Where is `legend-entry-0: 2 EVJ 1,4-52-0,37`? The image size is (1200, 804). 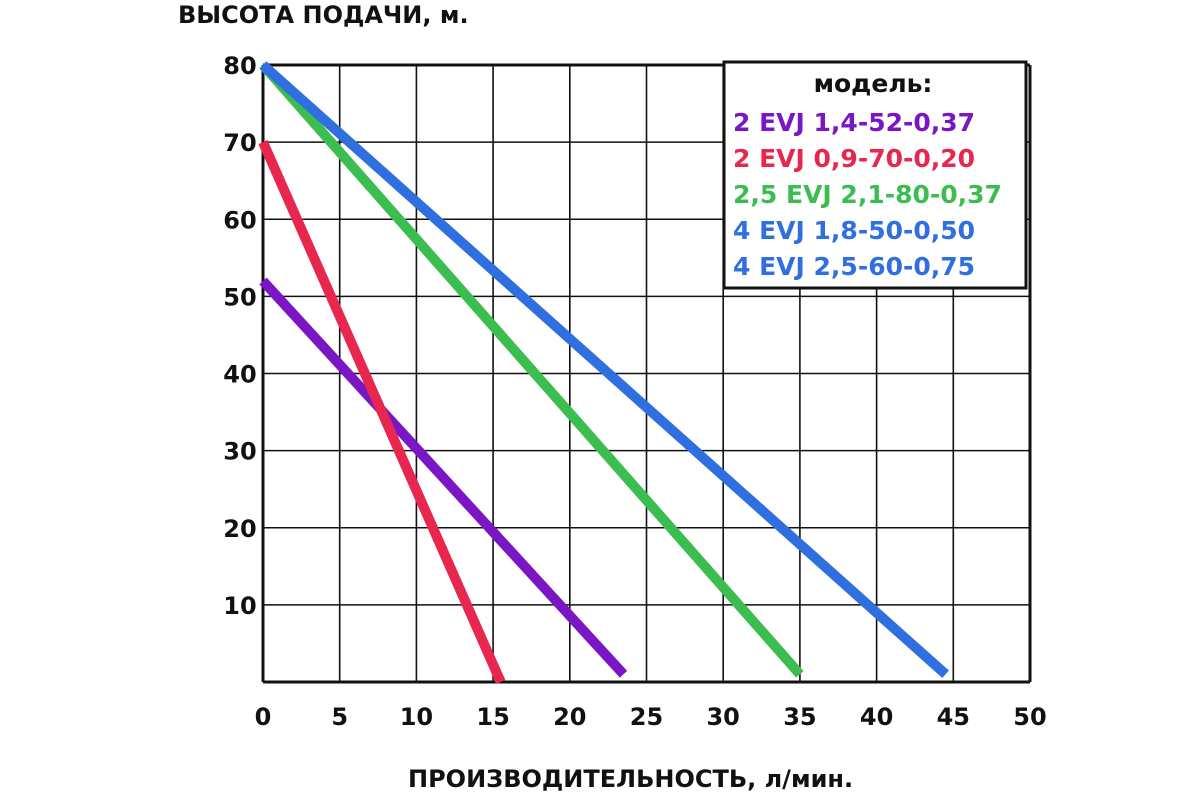
legend-entry-0: 2 EVJ 1,4-52-0,37 is located at coordinates (854, 122).